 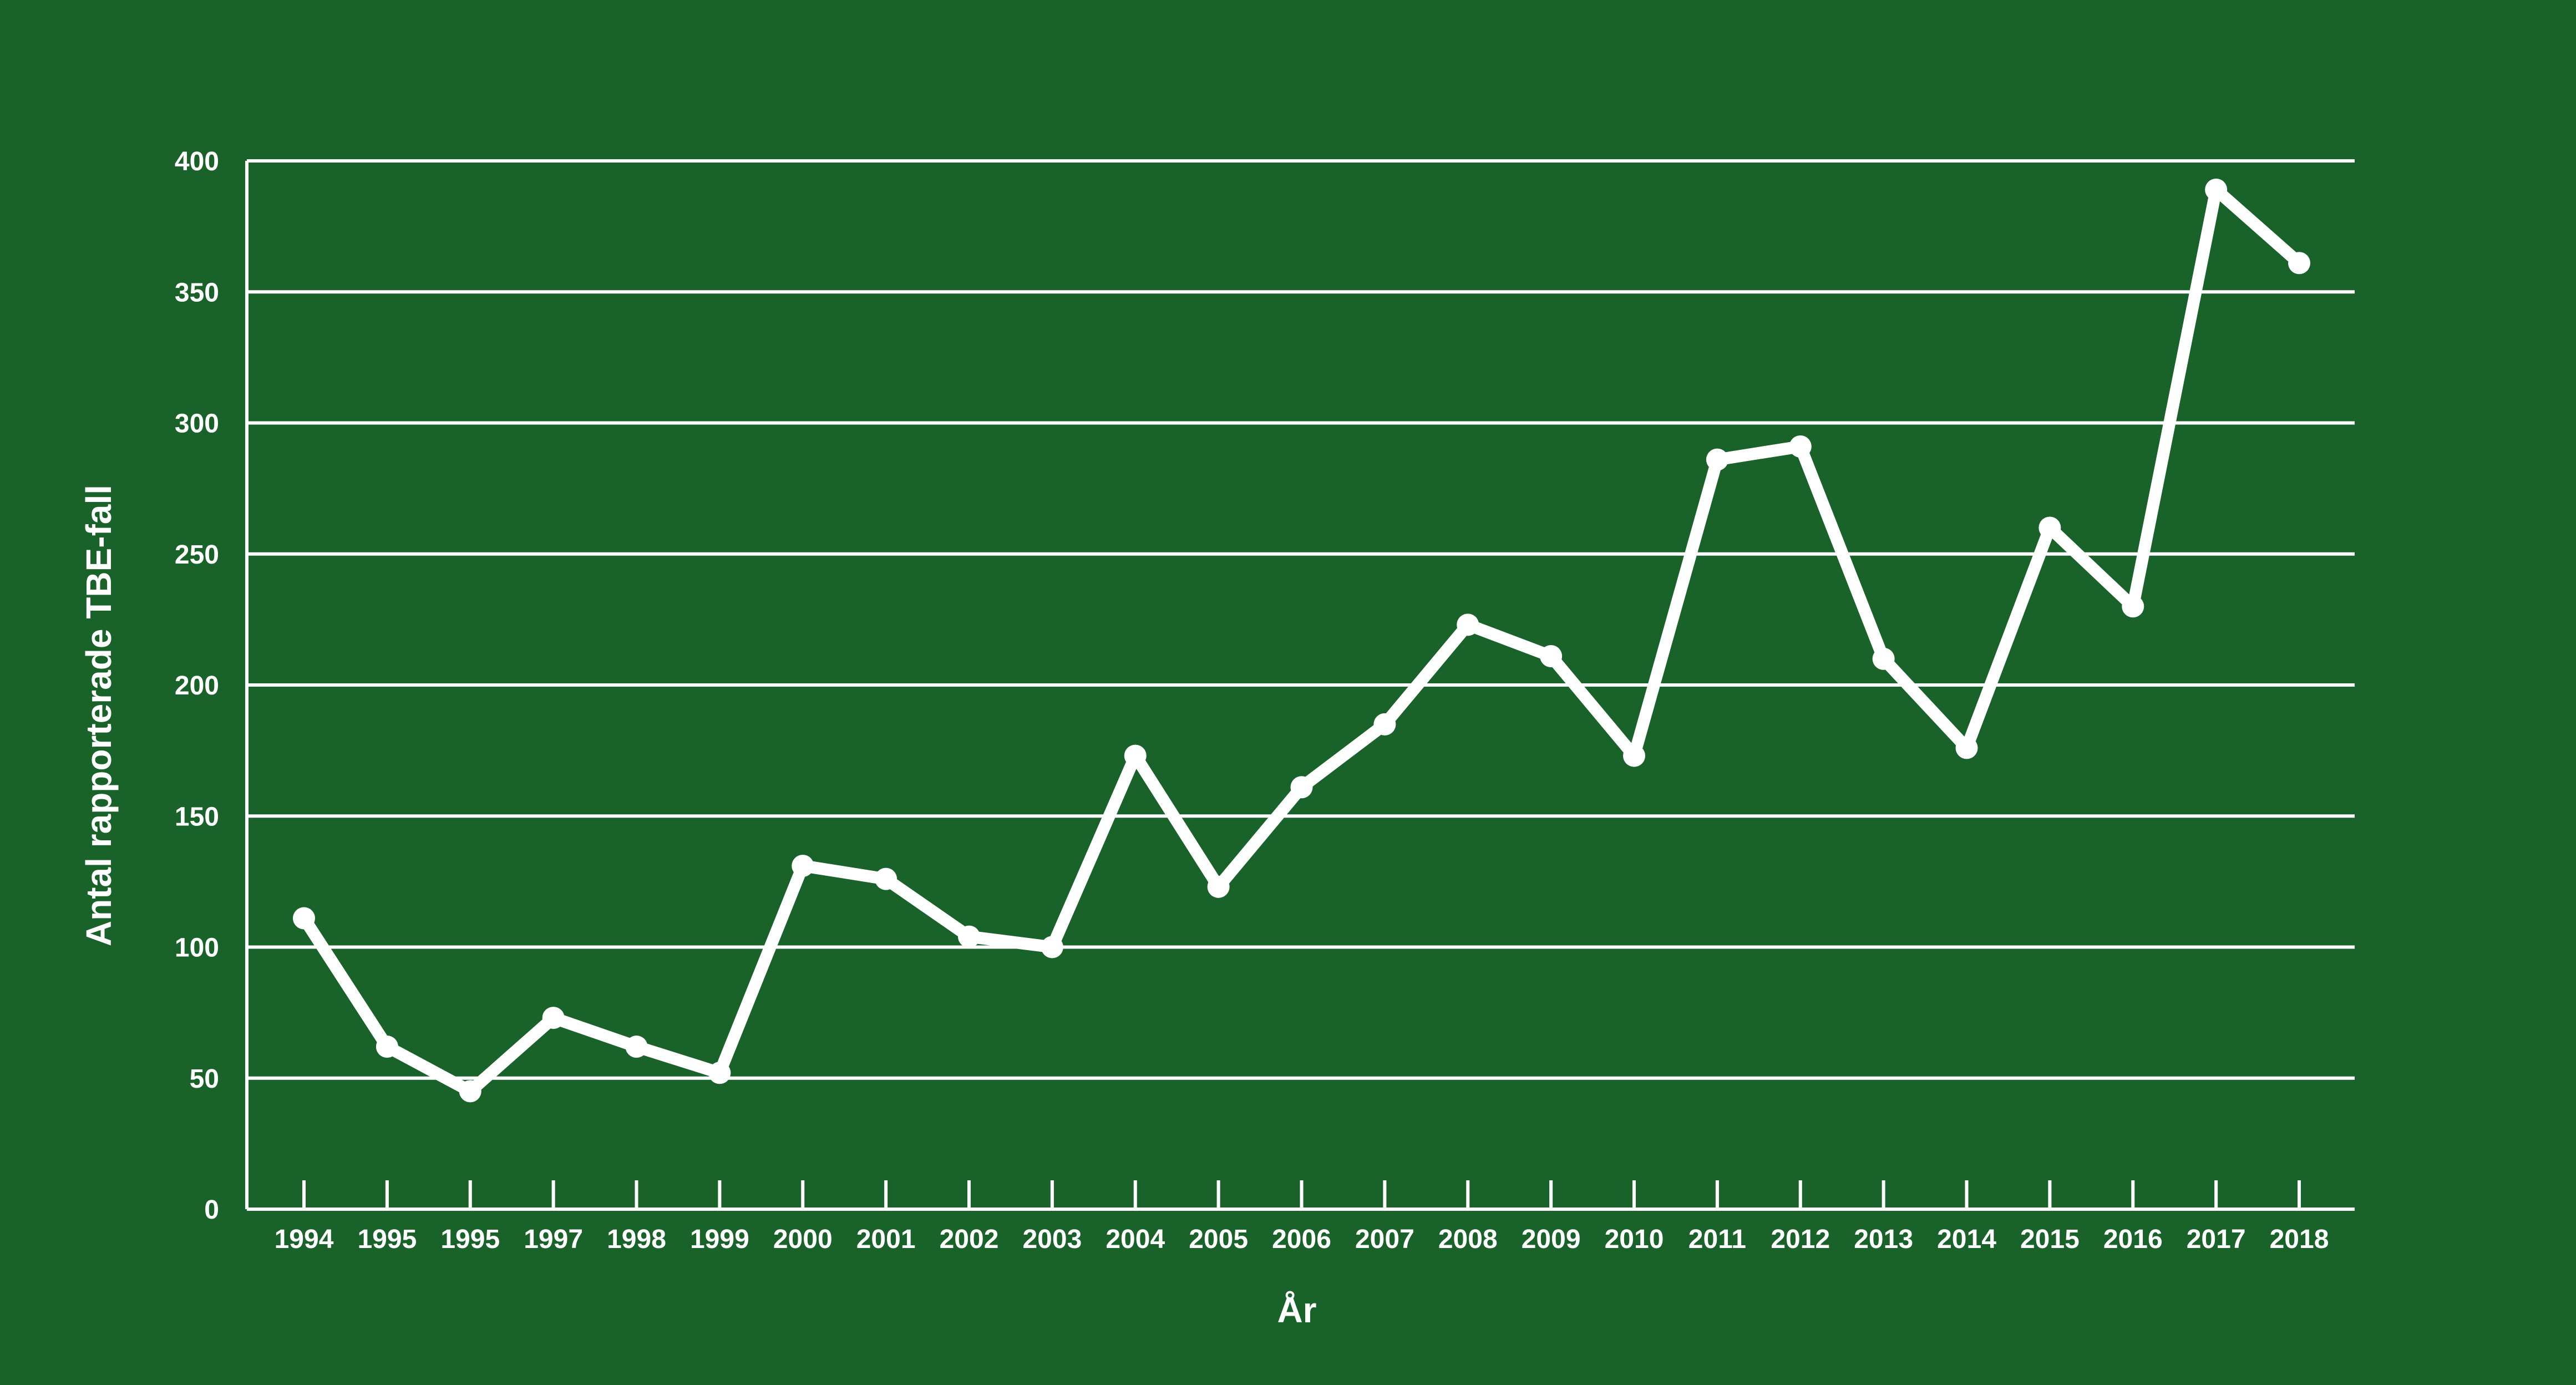 I want to click on x-tick-label: 2004, so click(x=1135, y=1239).